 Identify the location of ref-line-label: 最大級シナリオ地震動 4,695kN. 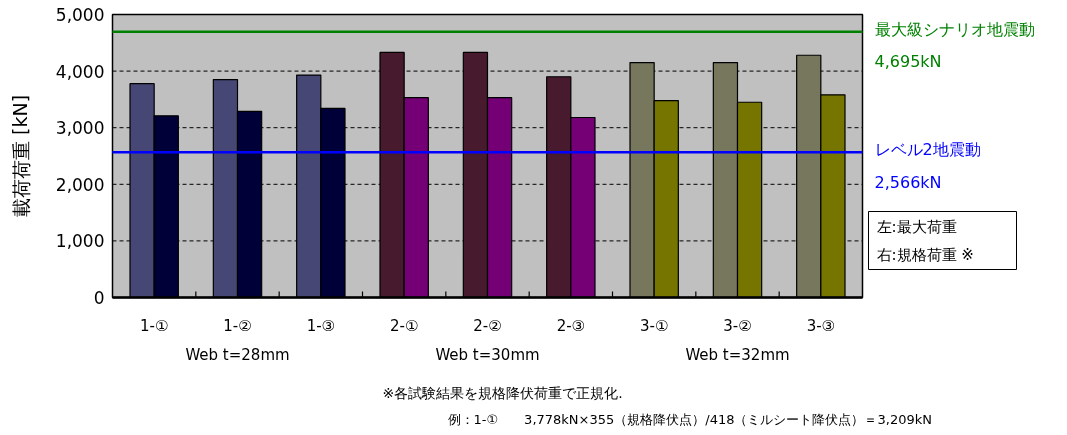
(954, 45).